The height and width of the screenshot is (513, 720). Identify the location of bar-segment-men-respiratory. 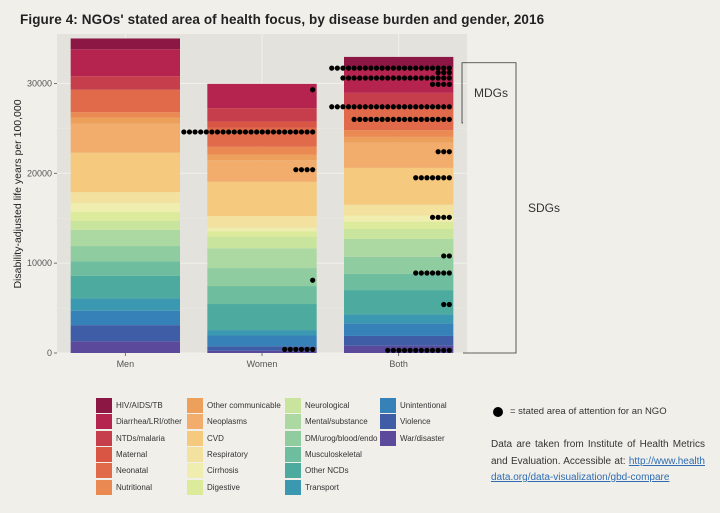
(125, 197).